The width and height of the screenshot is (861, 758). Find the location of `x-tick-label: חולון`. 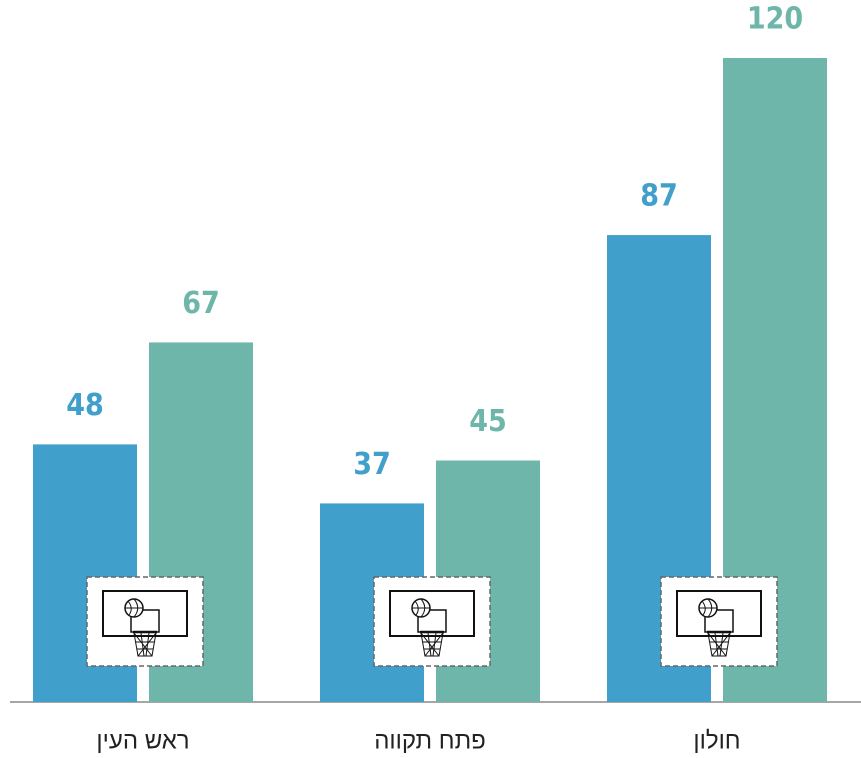

x-tick-label: חולון is located at coordinates (716, 740).